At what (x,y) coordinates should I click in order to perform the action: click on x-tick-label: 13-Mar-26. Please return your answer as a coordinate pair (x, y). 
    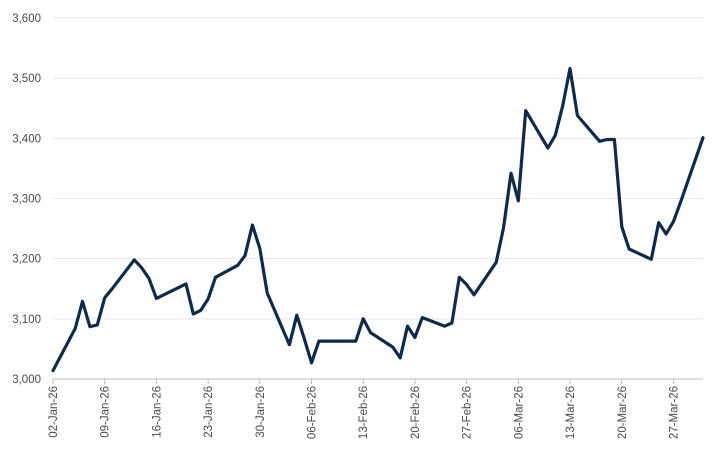
    Looking at the image, I should click on (571, 412).